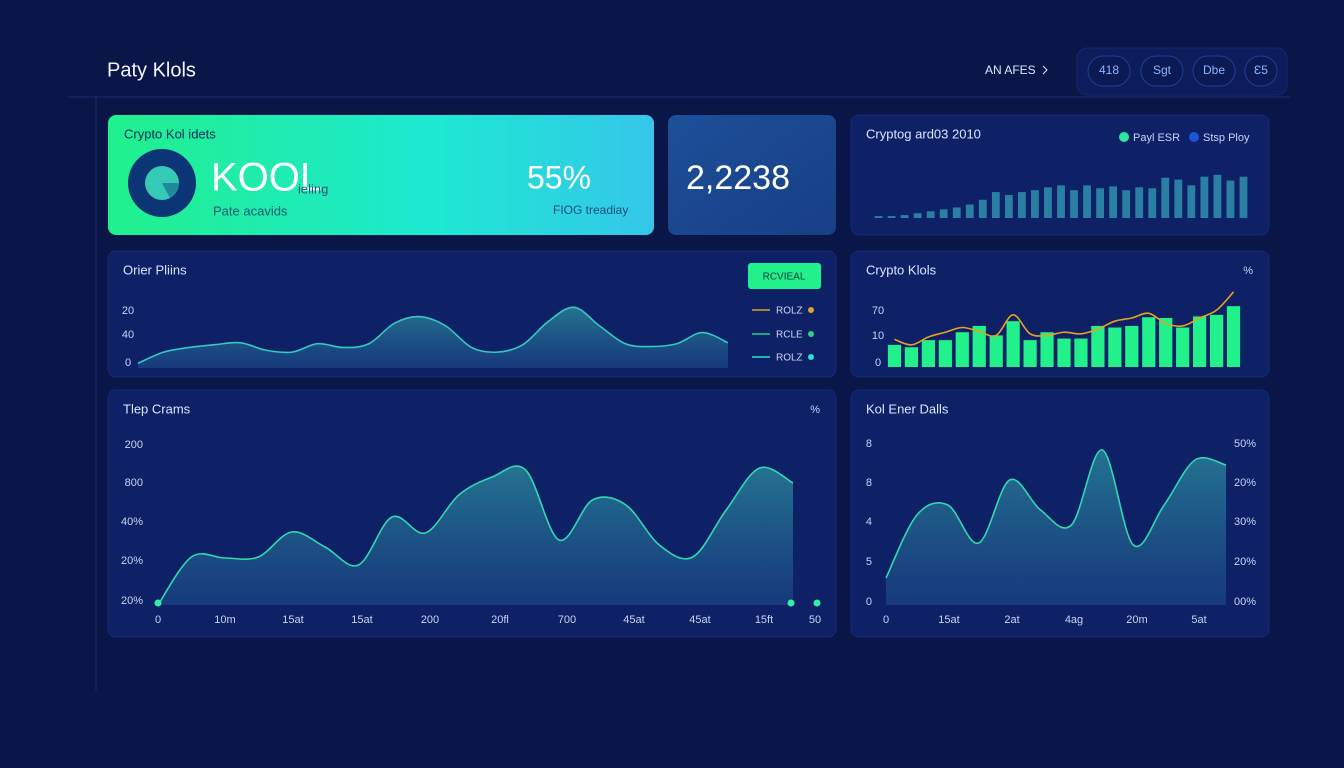 Image resolution: width=1344 pixels, height=768 pixels. What do you see at coordinates (869, 522) in the screenshot?
I see `y-tick-label: 4` at bounding box center [869, 522].